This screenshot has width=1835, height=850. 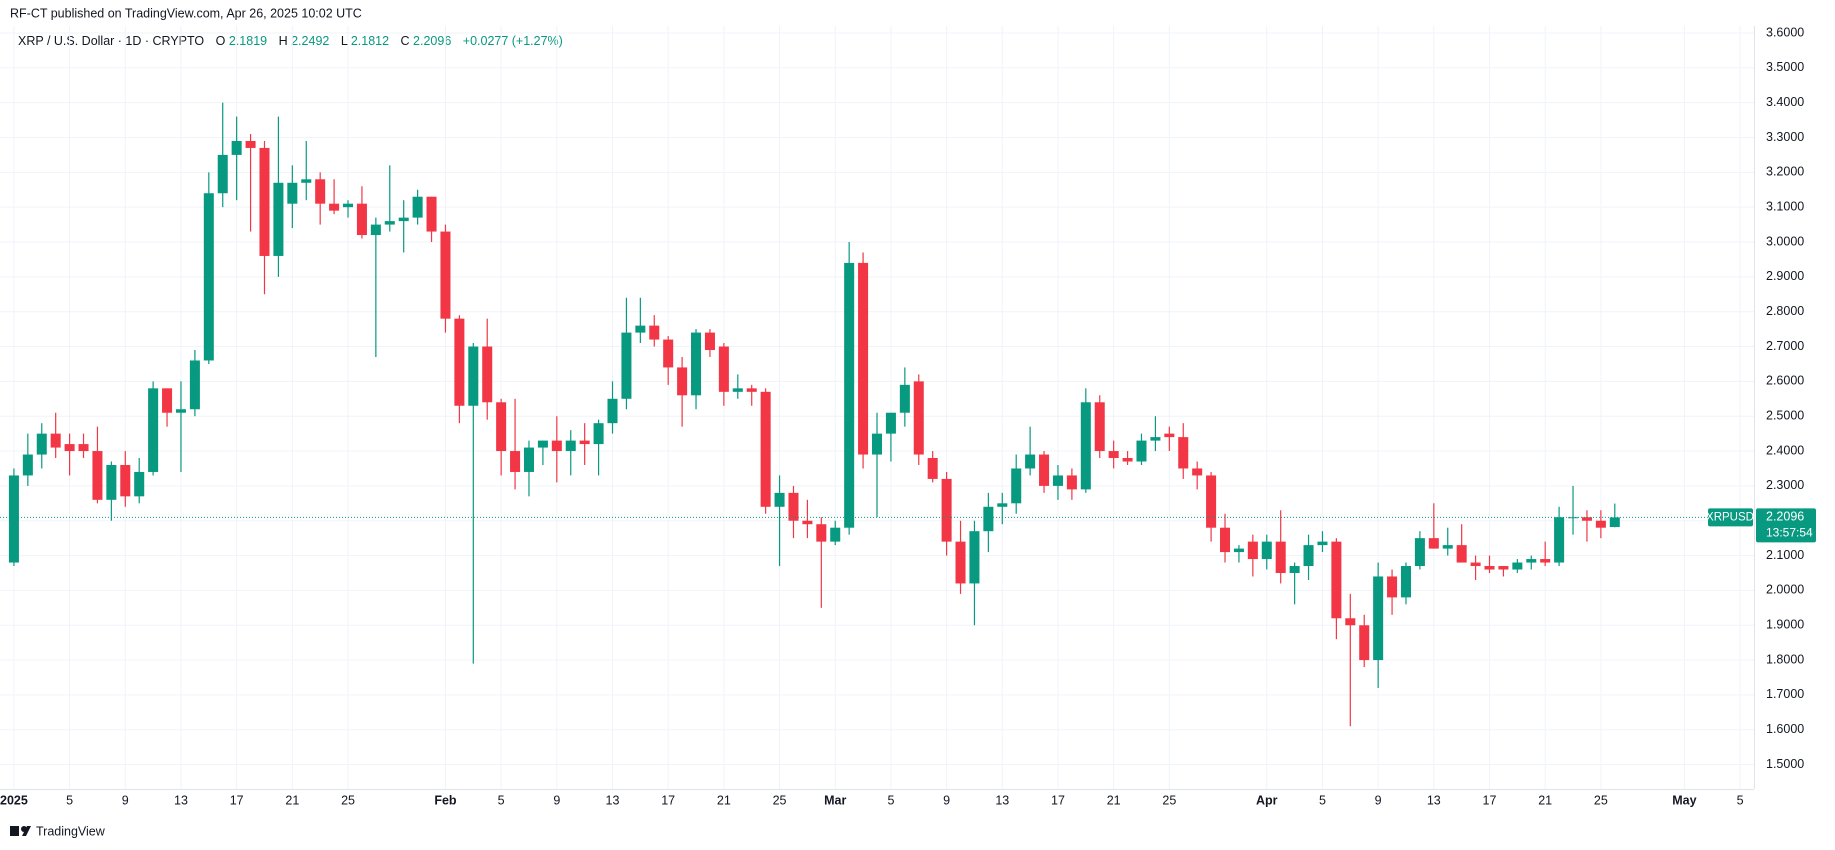 I want to click on y-tick-label: 3.4000, so click(x=1785, y=102).